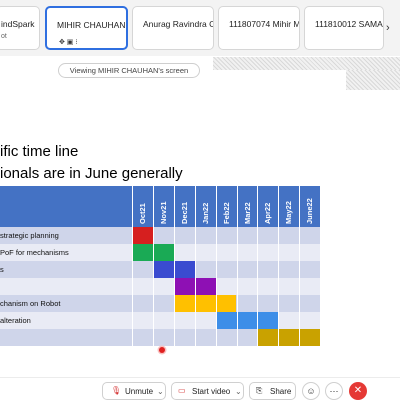 This screenshot has height=400, width=400. Describe the element at coordinates (142, 213) in the screenshot. I see `gantt-month-text: Oct21` at that location.